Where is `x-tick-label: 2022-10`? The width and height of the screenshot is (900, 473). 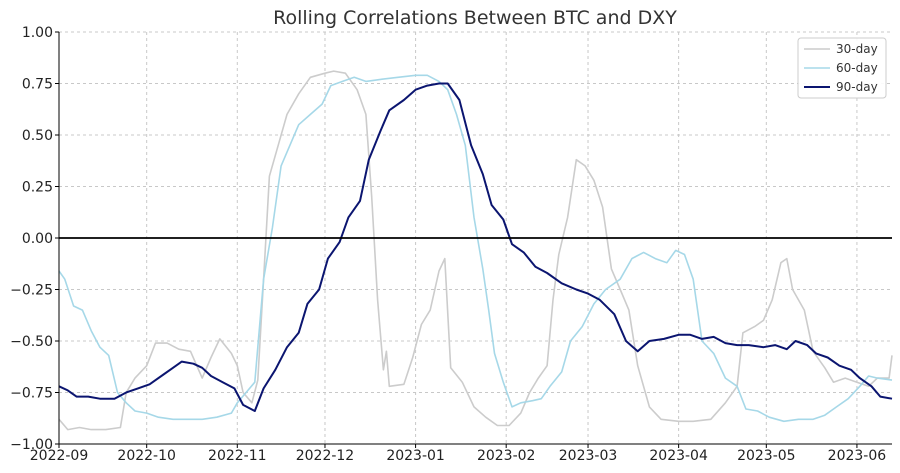
x-tick-label: 2022-10 is located at coordinates (146, 456).